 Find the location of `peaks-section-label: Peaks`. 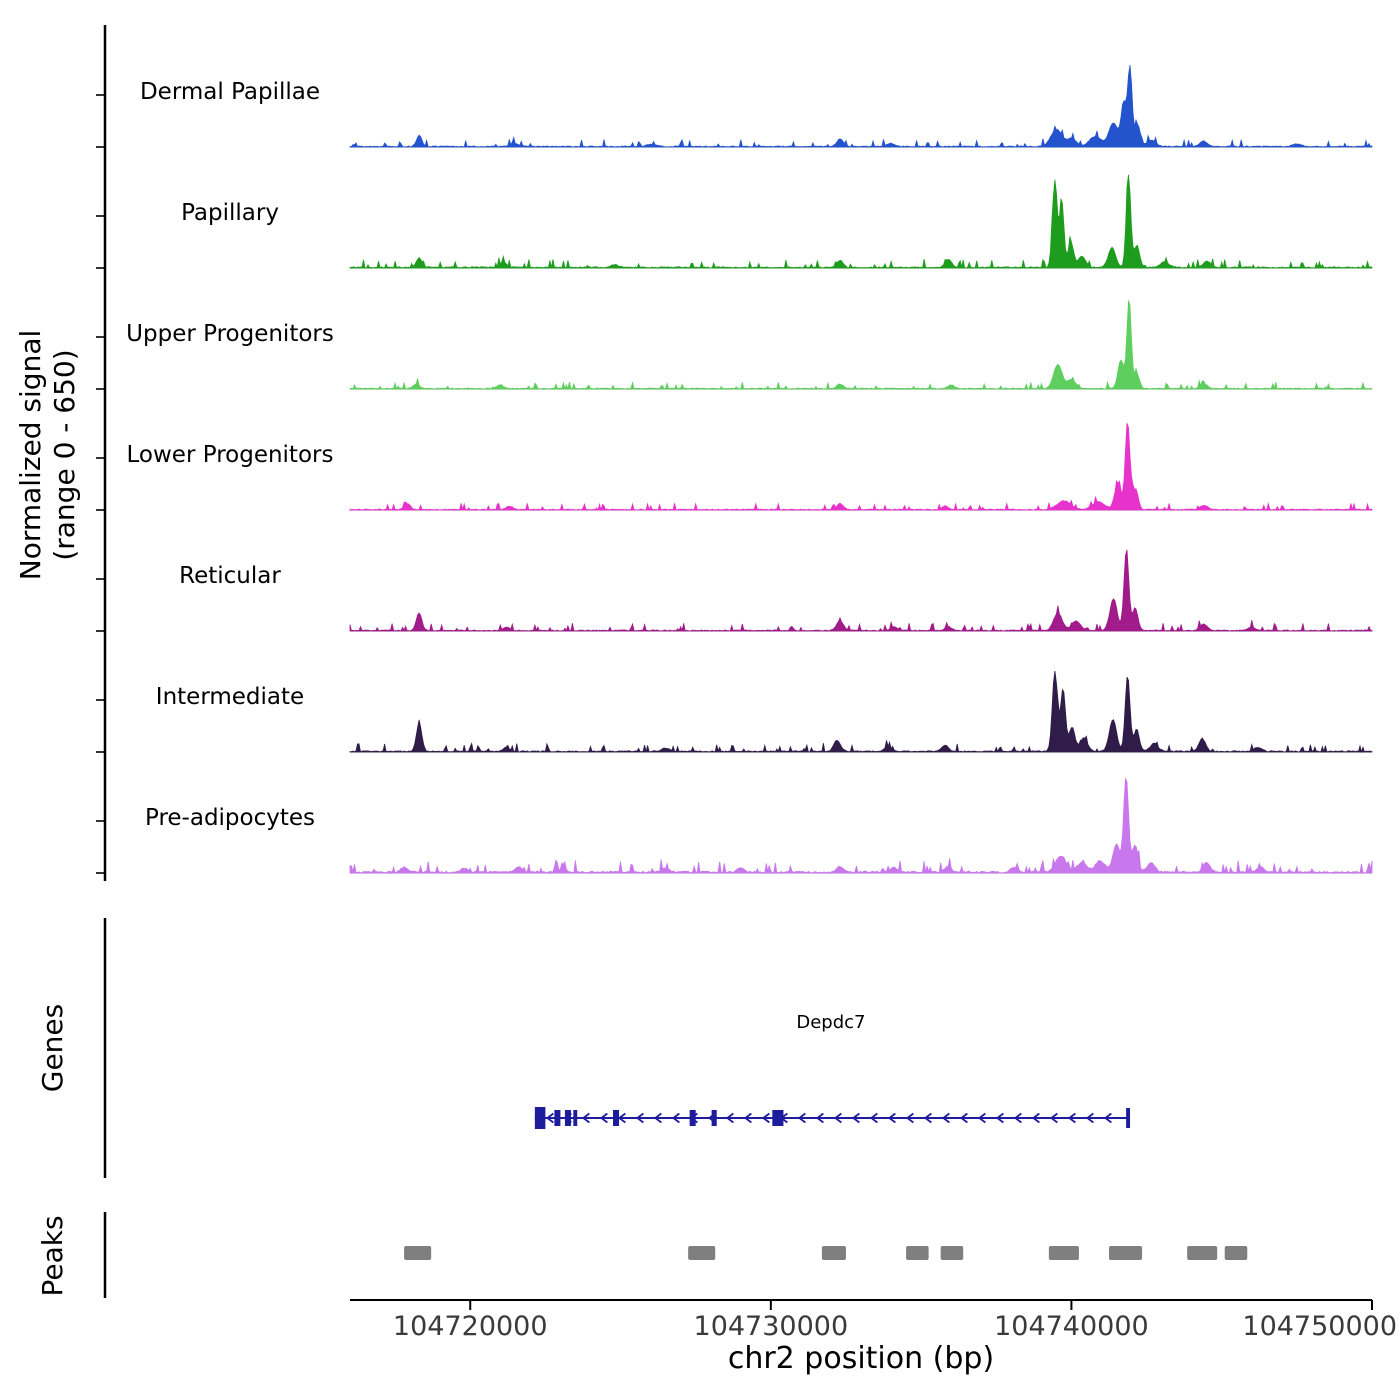

peaks-section-label: Peaks is located at coordinates (52, 1255).